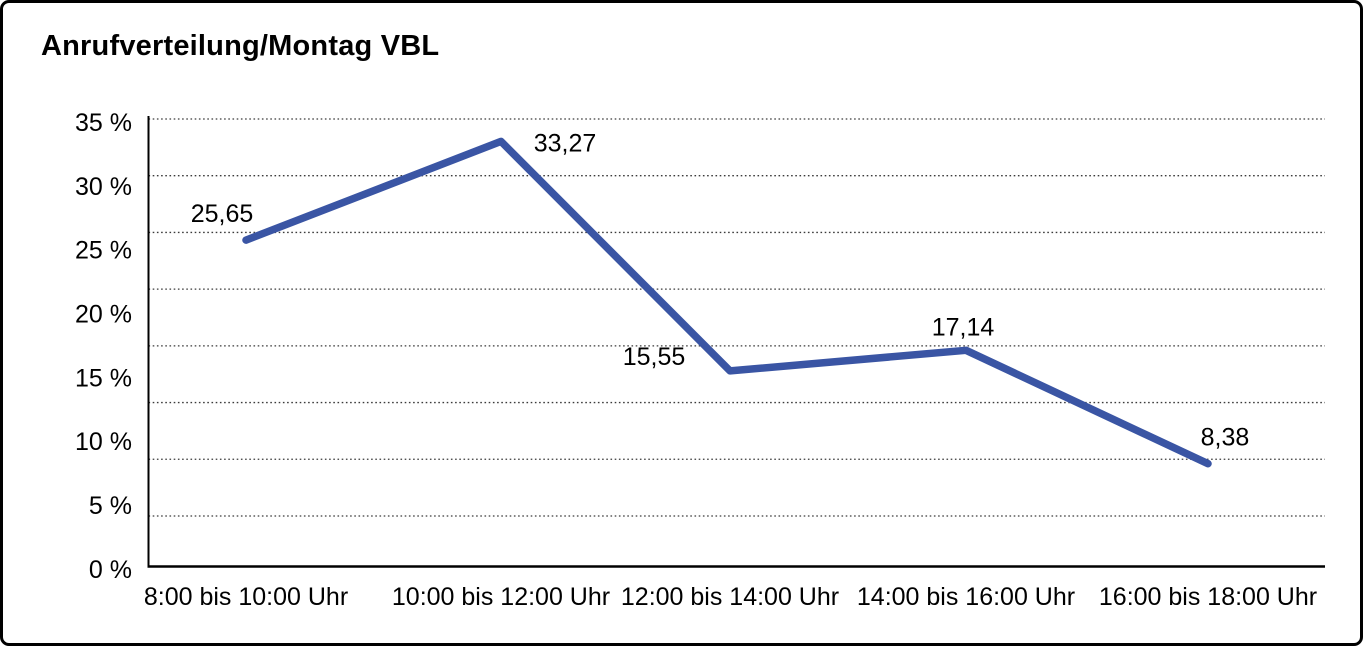 The height and width of the screenshot is (646, 1363). Describe the element at coordinates (654, 357) in the screenshot. I see `data-point-label: 15,55` at that location.